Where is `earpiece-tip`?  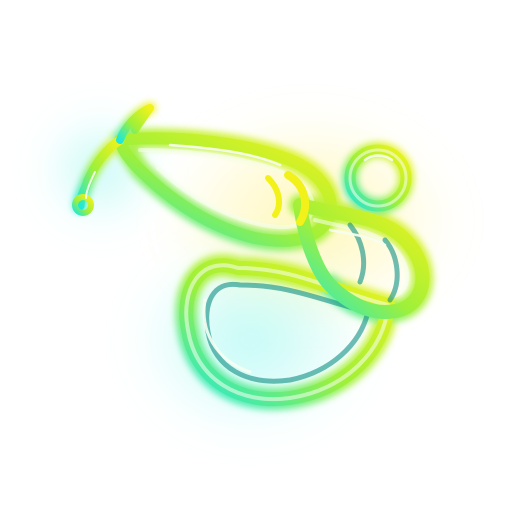 earpiece-tip is located at coordinates (83, 205).